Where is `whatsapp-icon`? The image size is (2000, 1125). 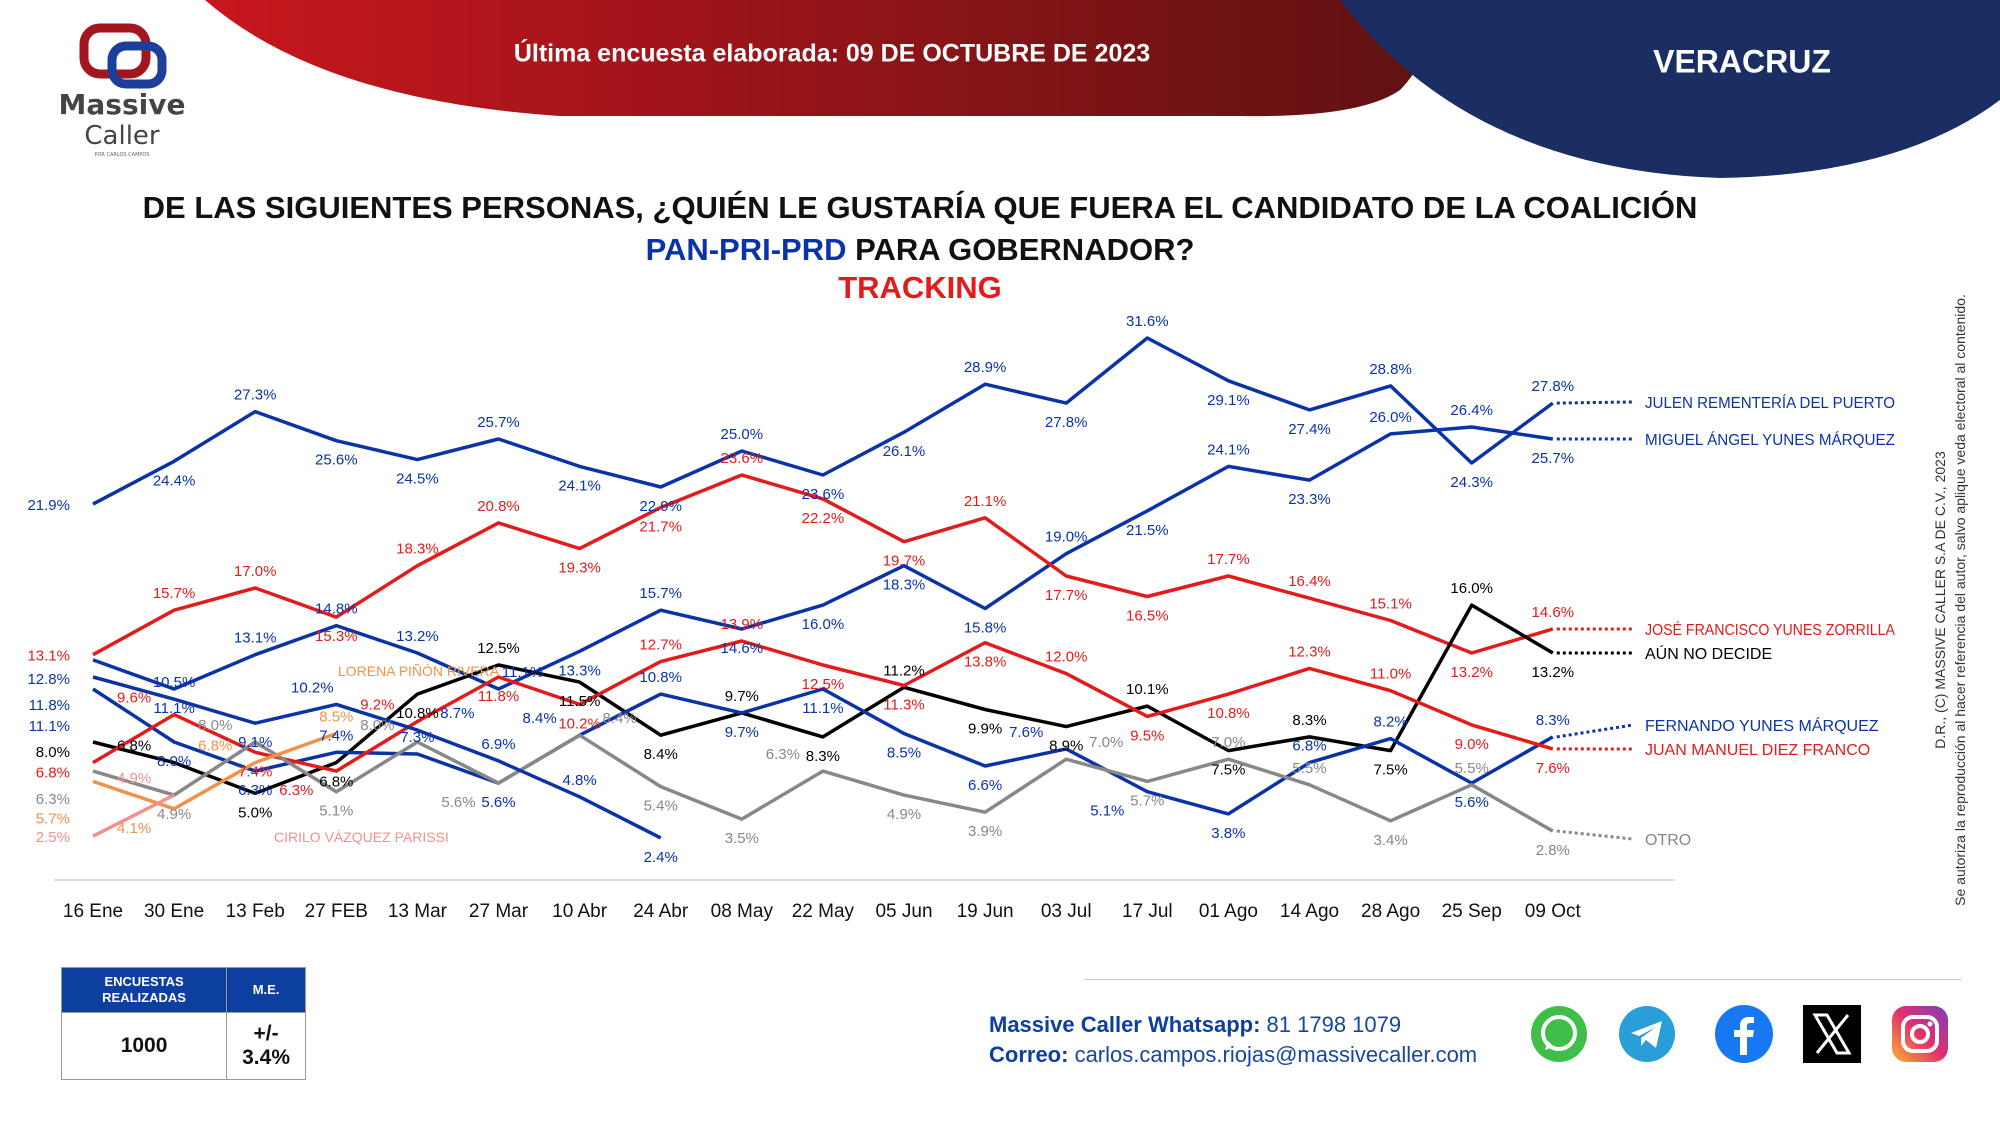 whatsapp-icon is located at coordinates (1559, 1034).